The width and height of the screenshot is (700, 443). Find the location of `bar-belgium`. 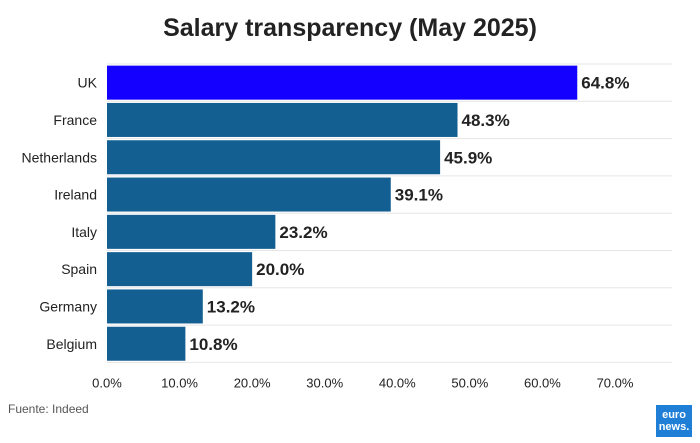

bar-belgium is located at coordinates (146, 343).